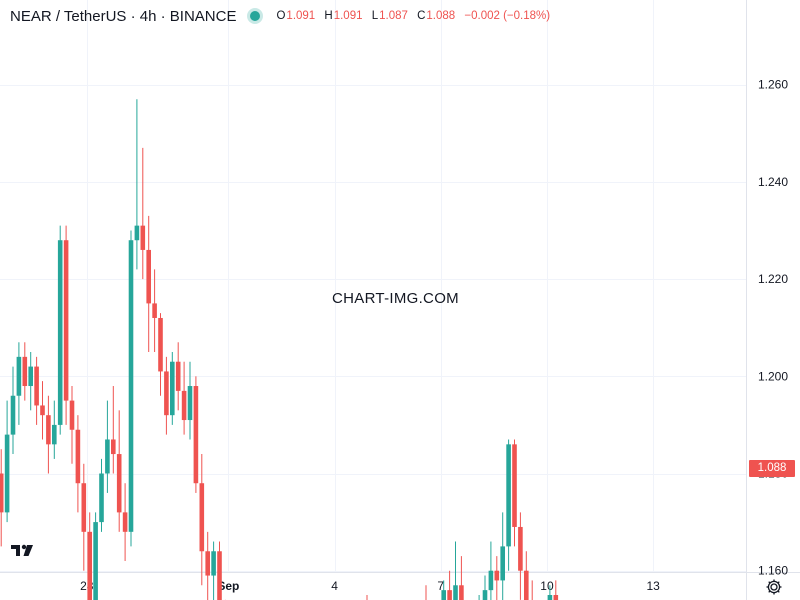 The width and height of the screenshot is (800, 600). I want to click on last-price-label: 1.088, so click(772, 468).